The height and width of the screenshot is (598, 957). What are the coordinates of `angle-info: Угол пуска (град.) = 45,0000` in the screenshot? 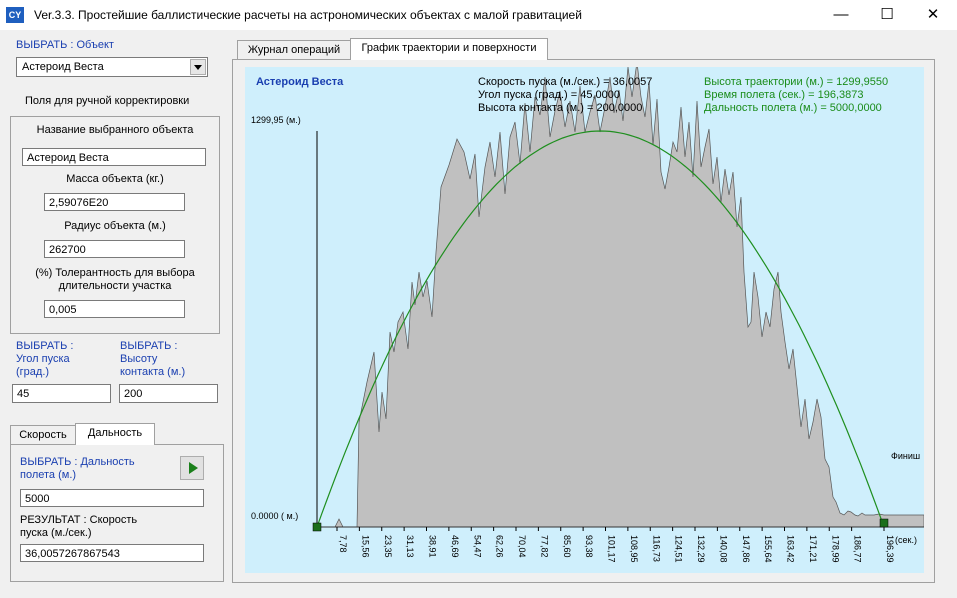 It's located at (549, 95).